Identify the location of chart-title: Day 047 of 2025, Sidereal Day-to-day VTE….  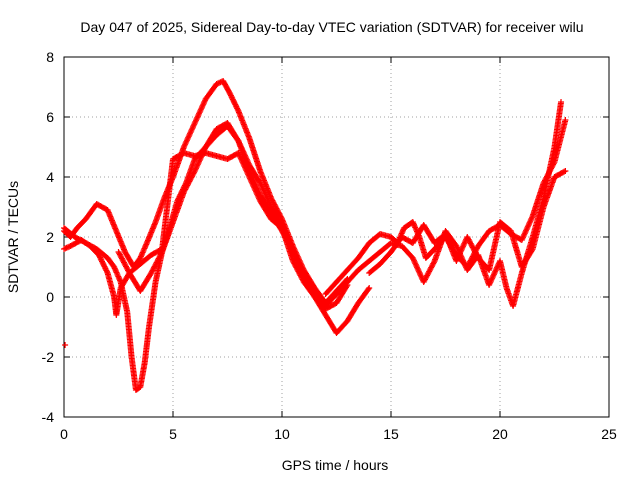
(331, 27).